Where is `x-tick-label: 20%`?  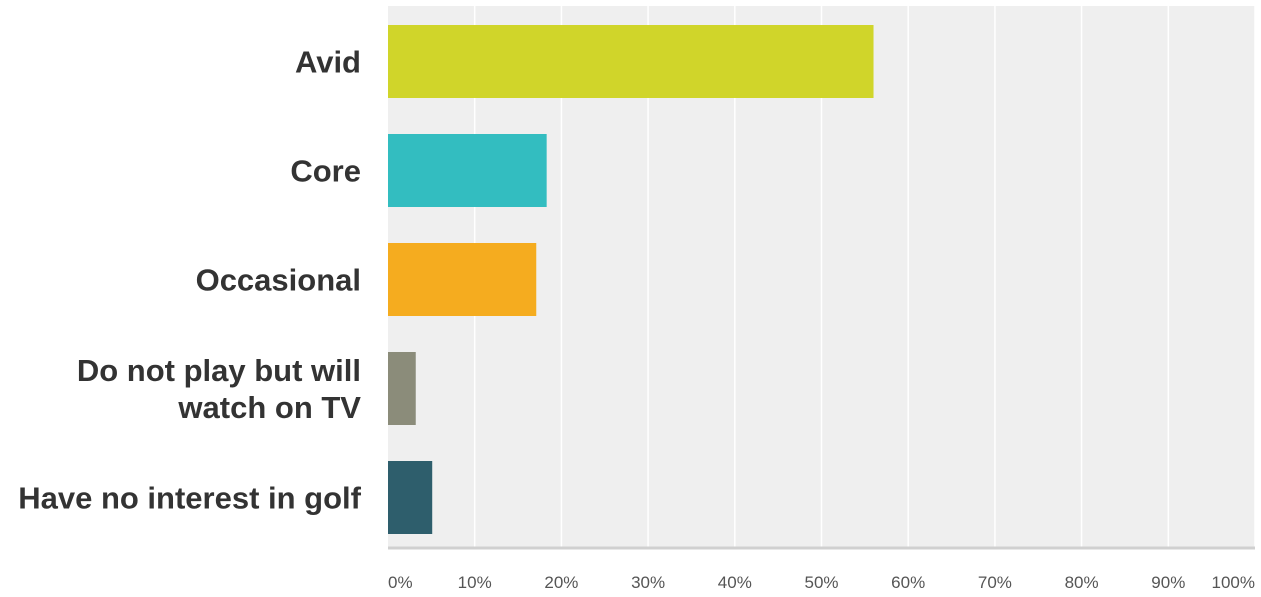
x-tick-label: 20% is located at coordinates (561, 582).